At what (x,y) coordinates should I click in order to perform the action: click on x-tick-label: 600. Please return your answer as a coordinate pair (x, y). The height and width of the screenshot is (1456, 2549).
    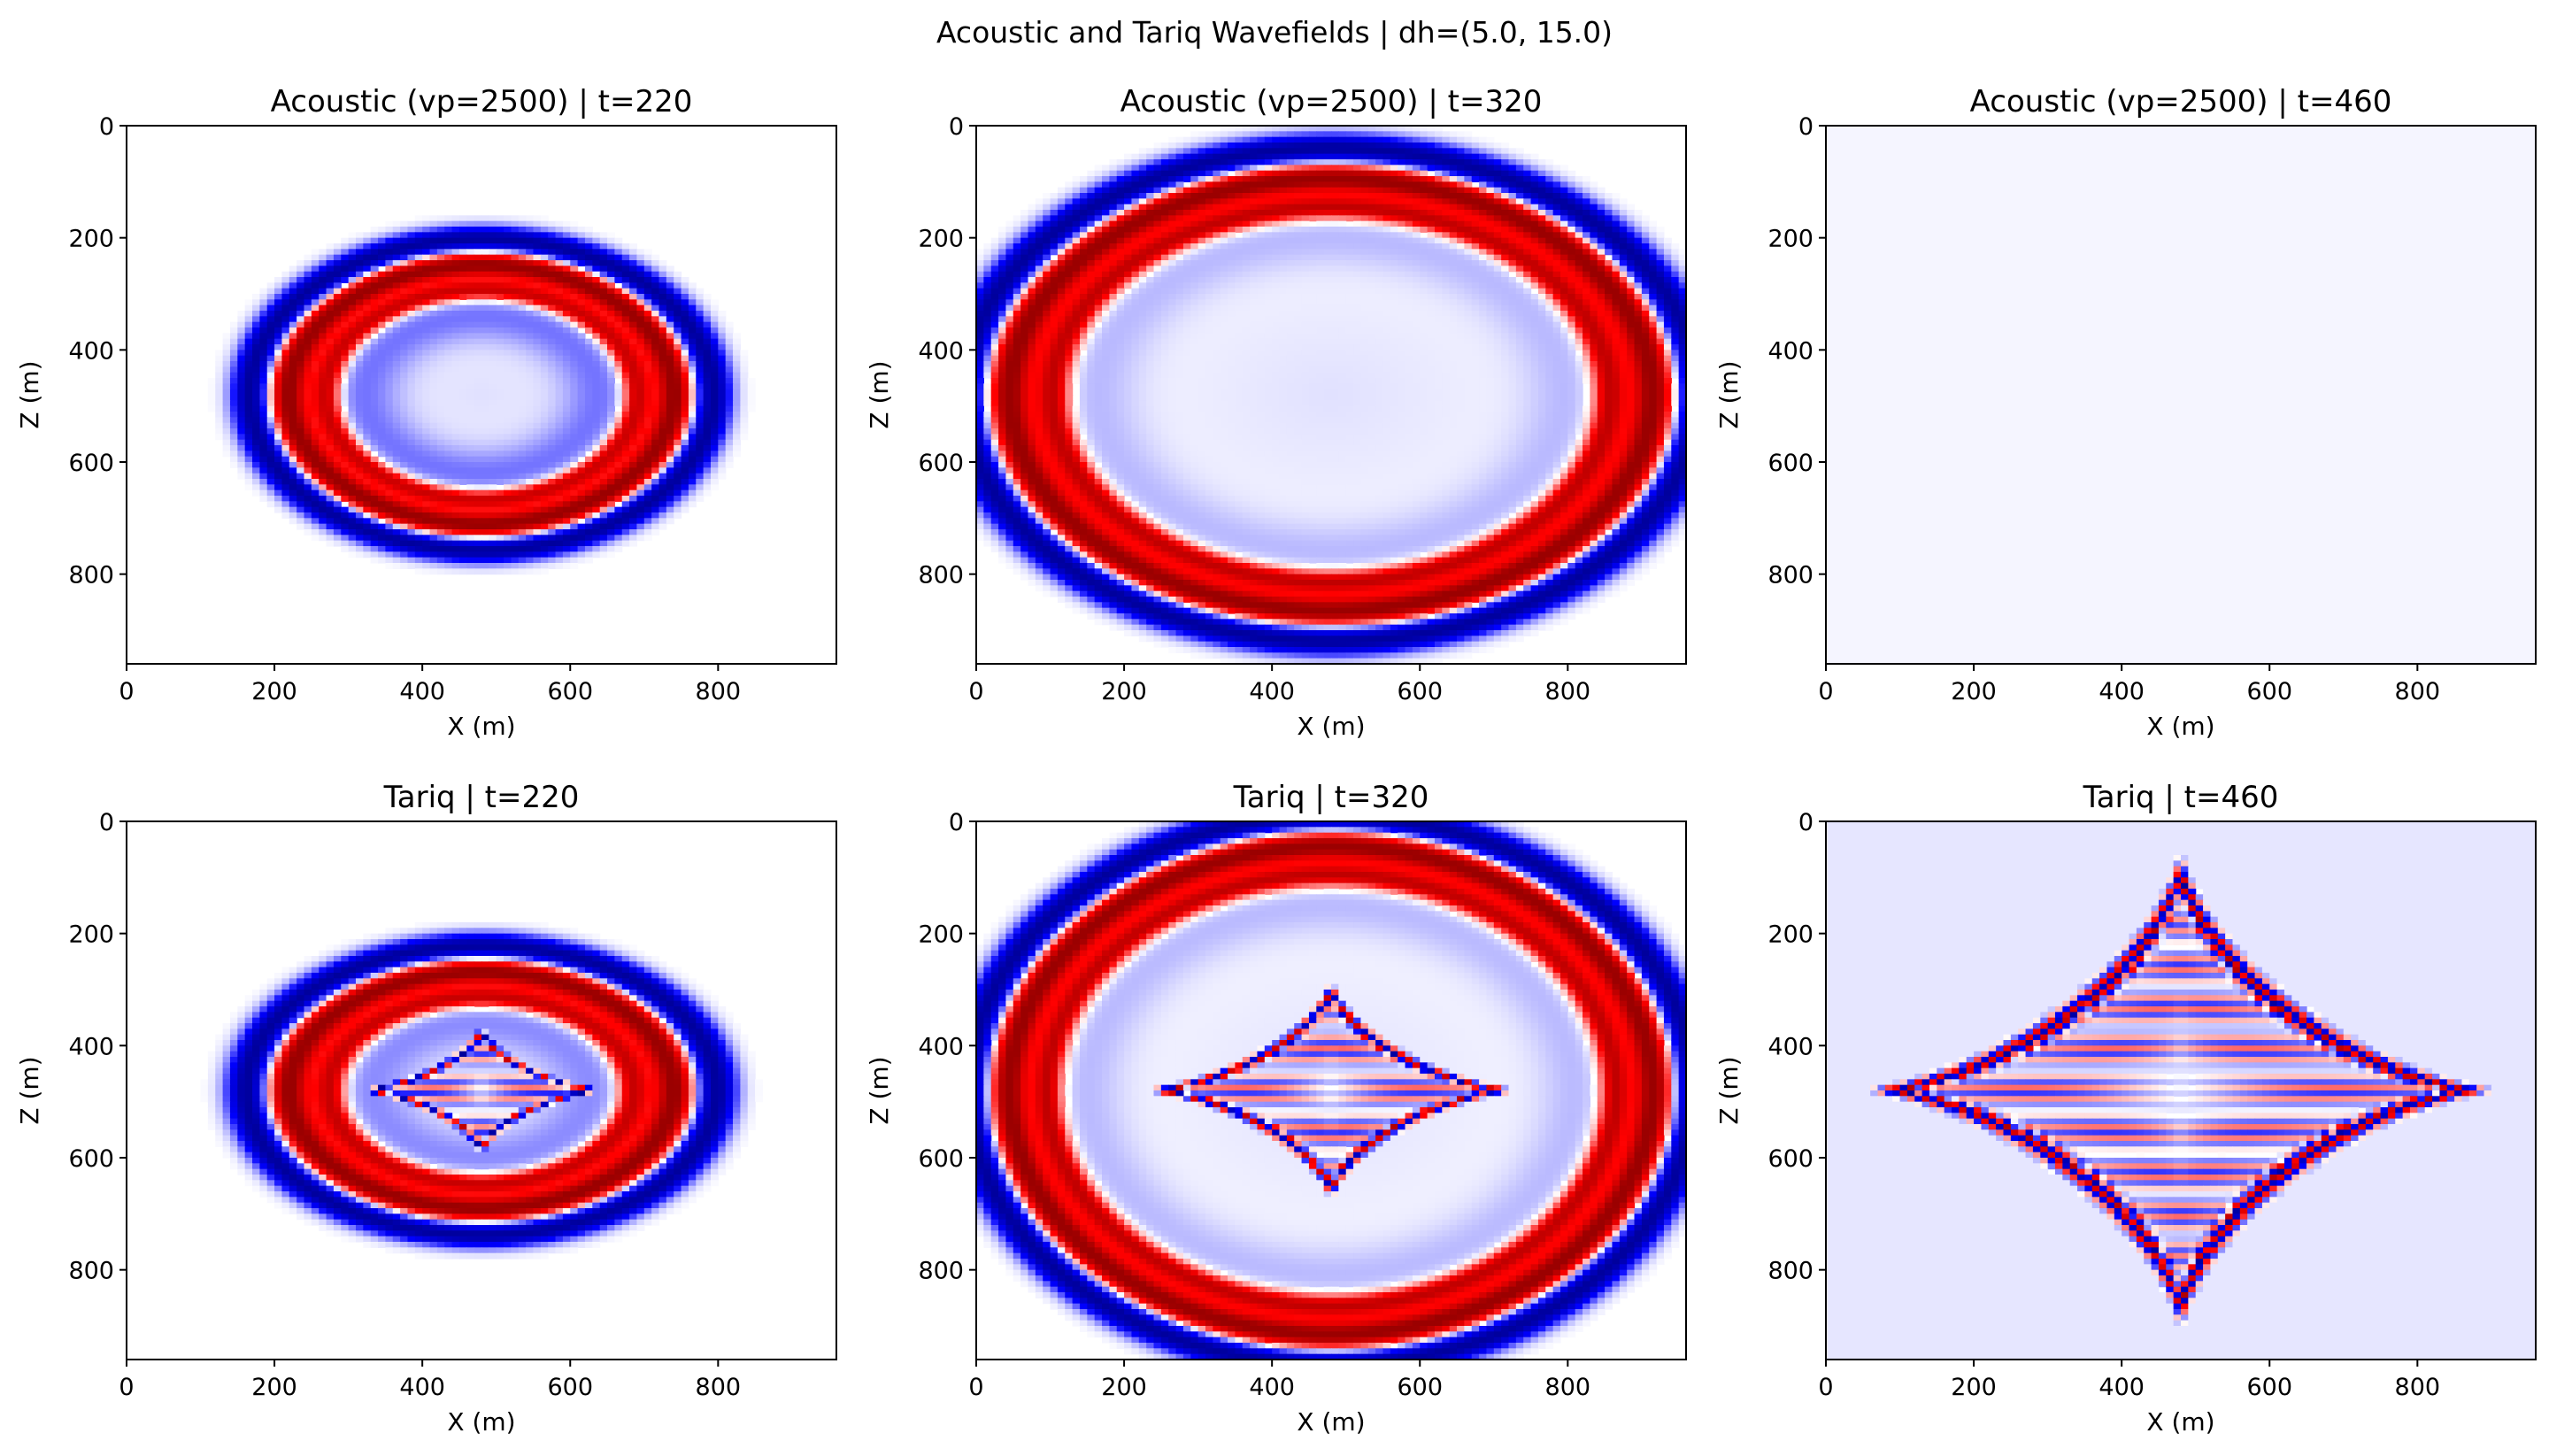
    Looking at the image, I should click on (570, 691).